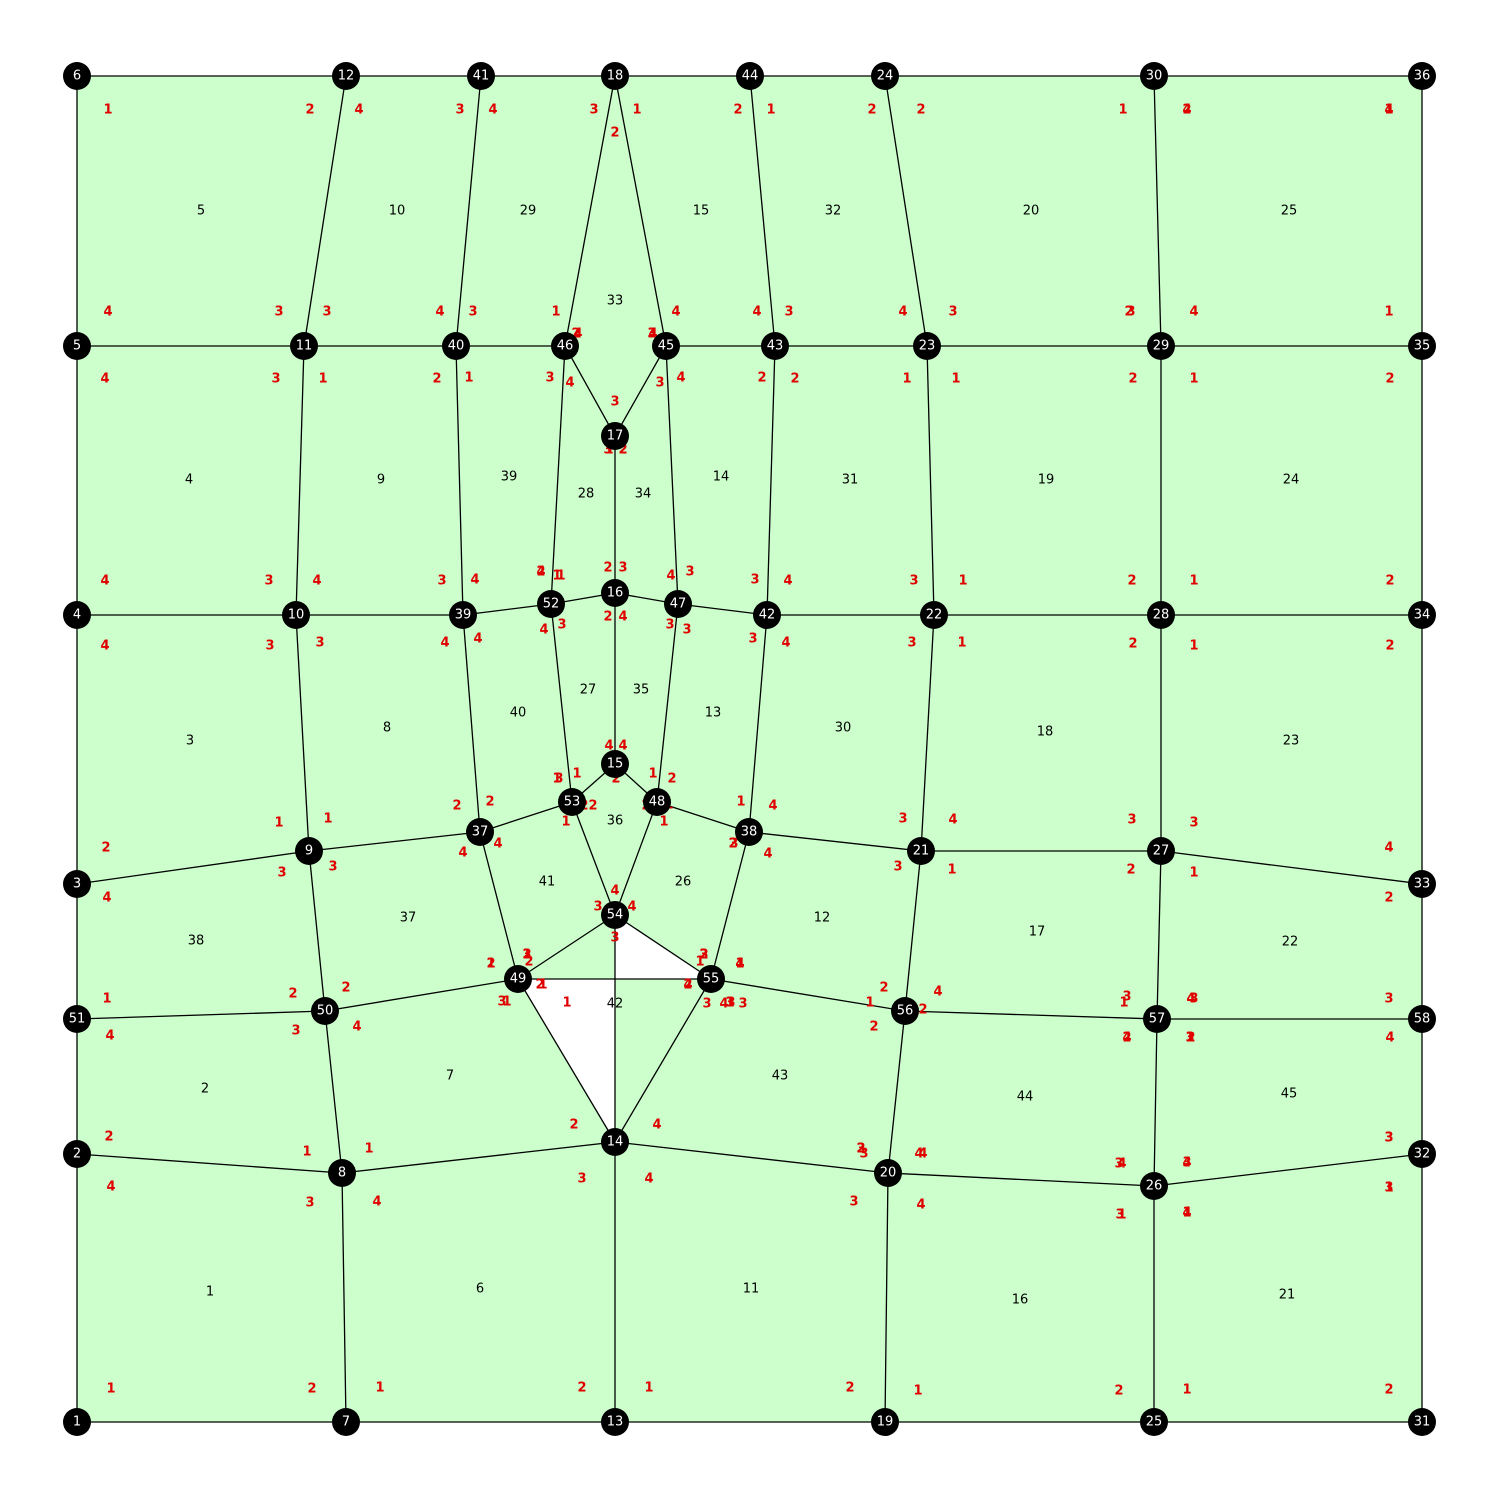 The width and height of the screenshot is (1500, 1500). I want to click on node-label: 12, so click(346, 76).